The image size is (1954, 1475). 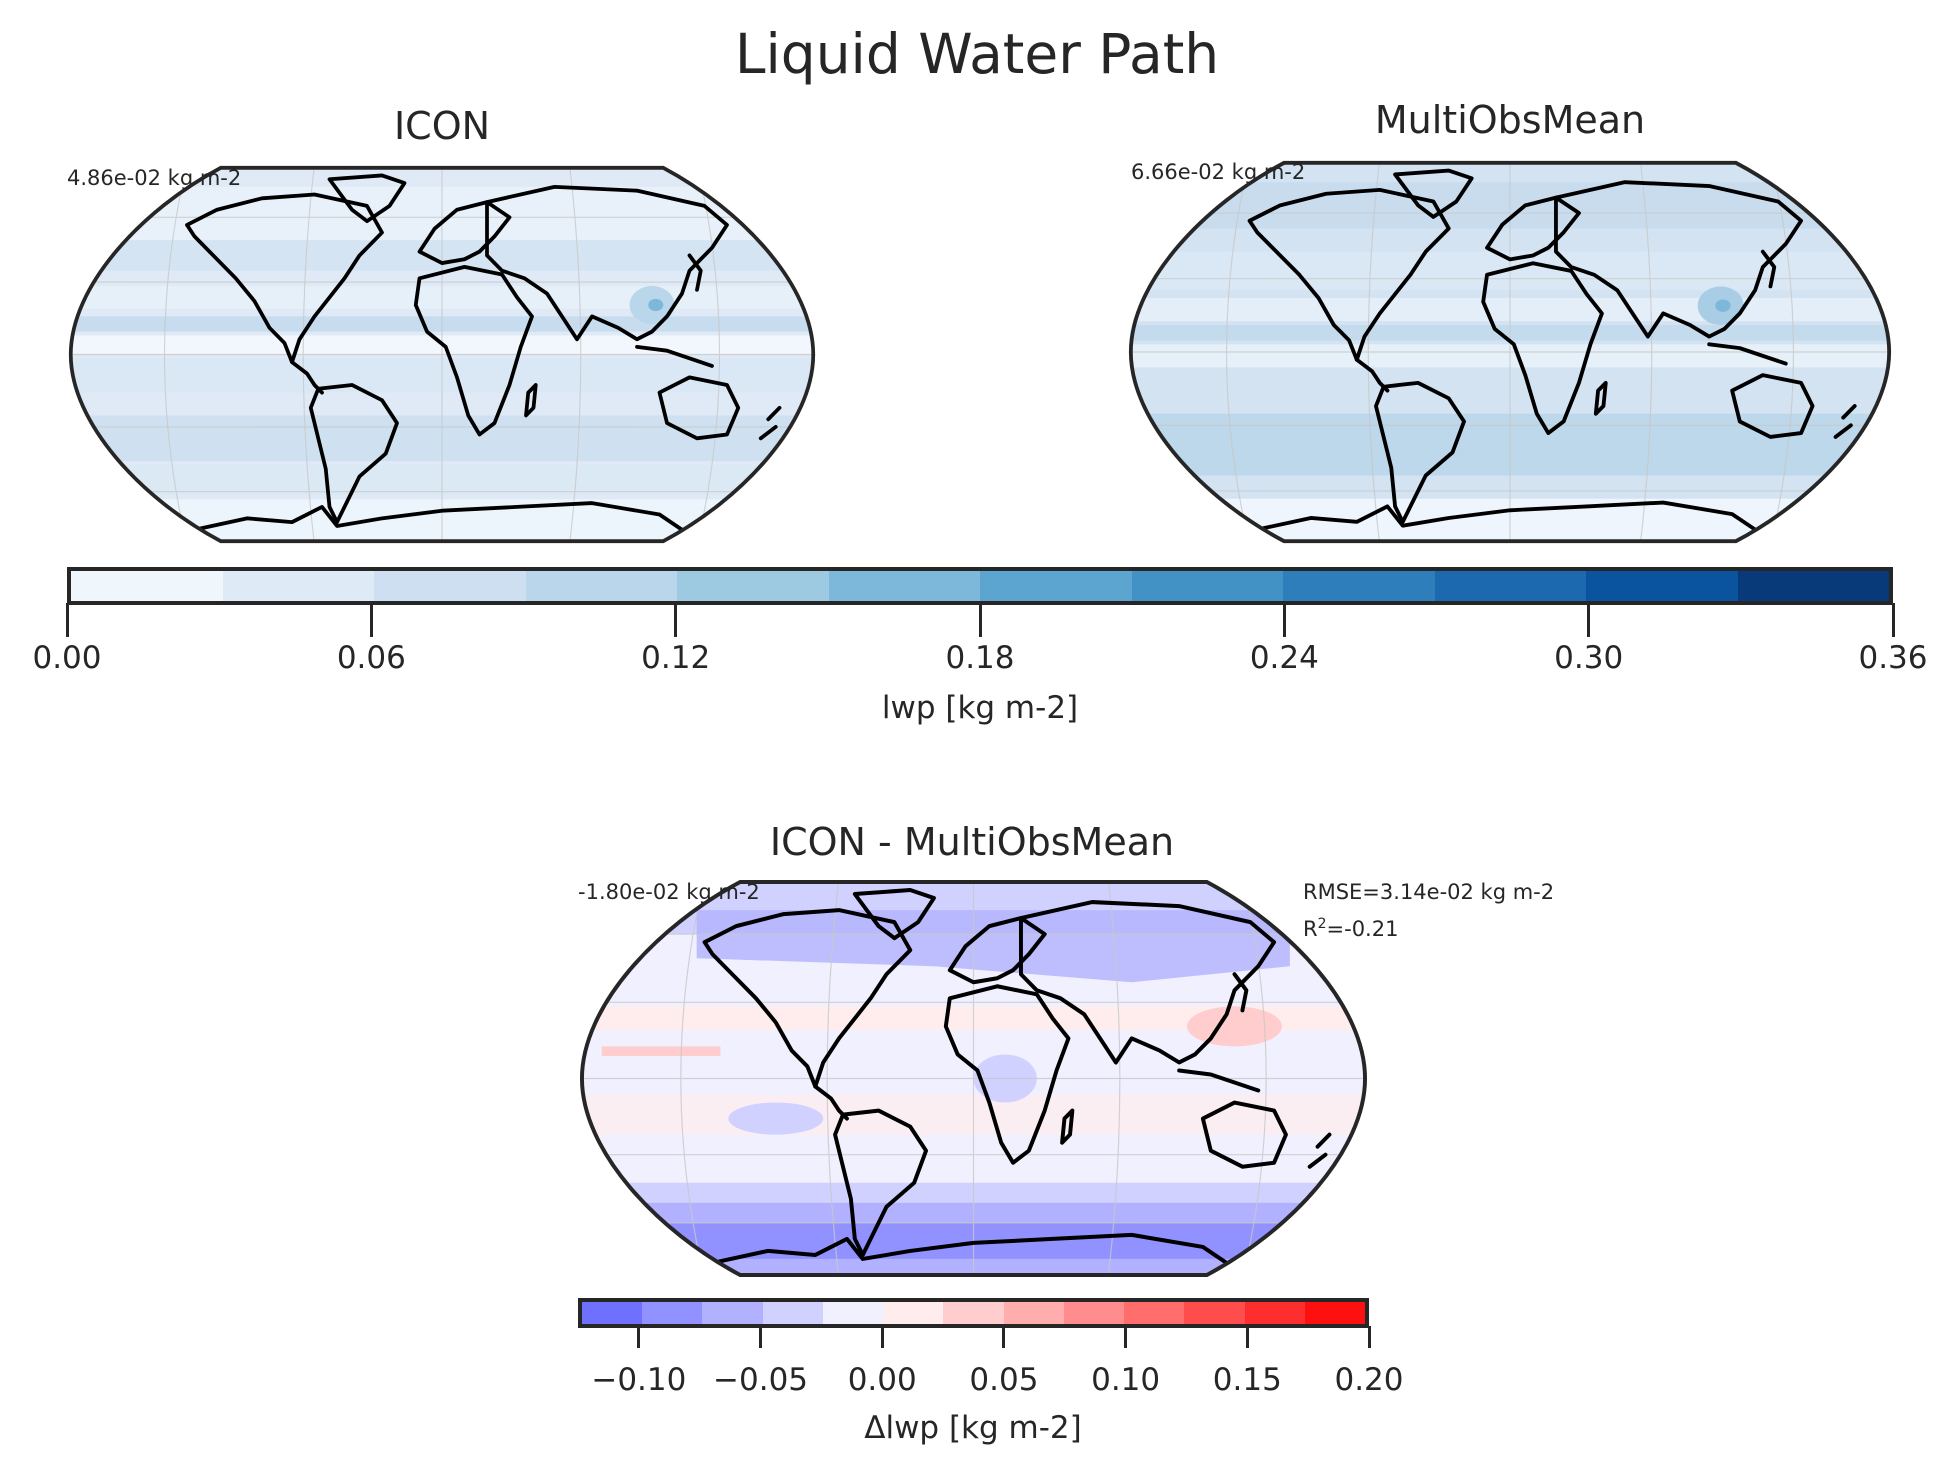 What do you see at coordinates (1510, 120) in the screenshot?
I see `panel-title-obs: MultiObsMean` at bounding box center [1510, 120].